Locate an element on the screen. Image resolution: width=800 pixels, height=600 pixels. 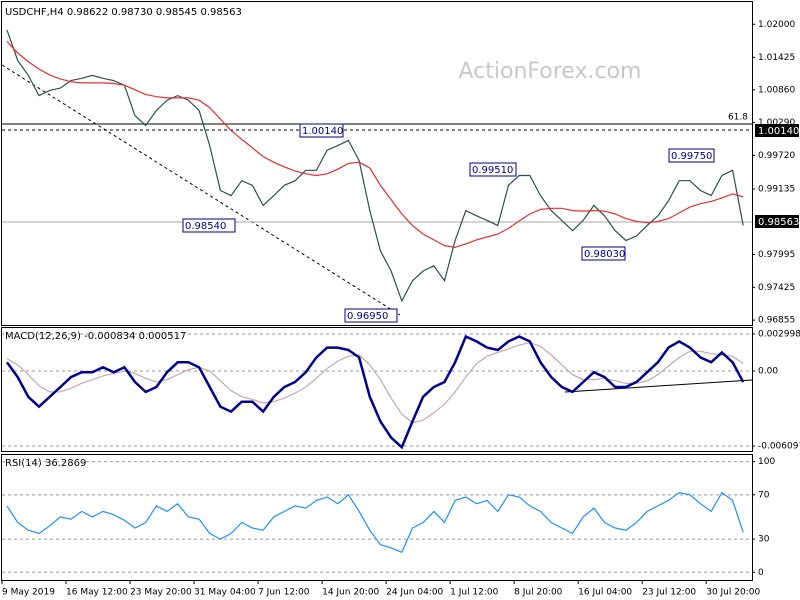
level-label-box is located at coordinates (777, 130).